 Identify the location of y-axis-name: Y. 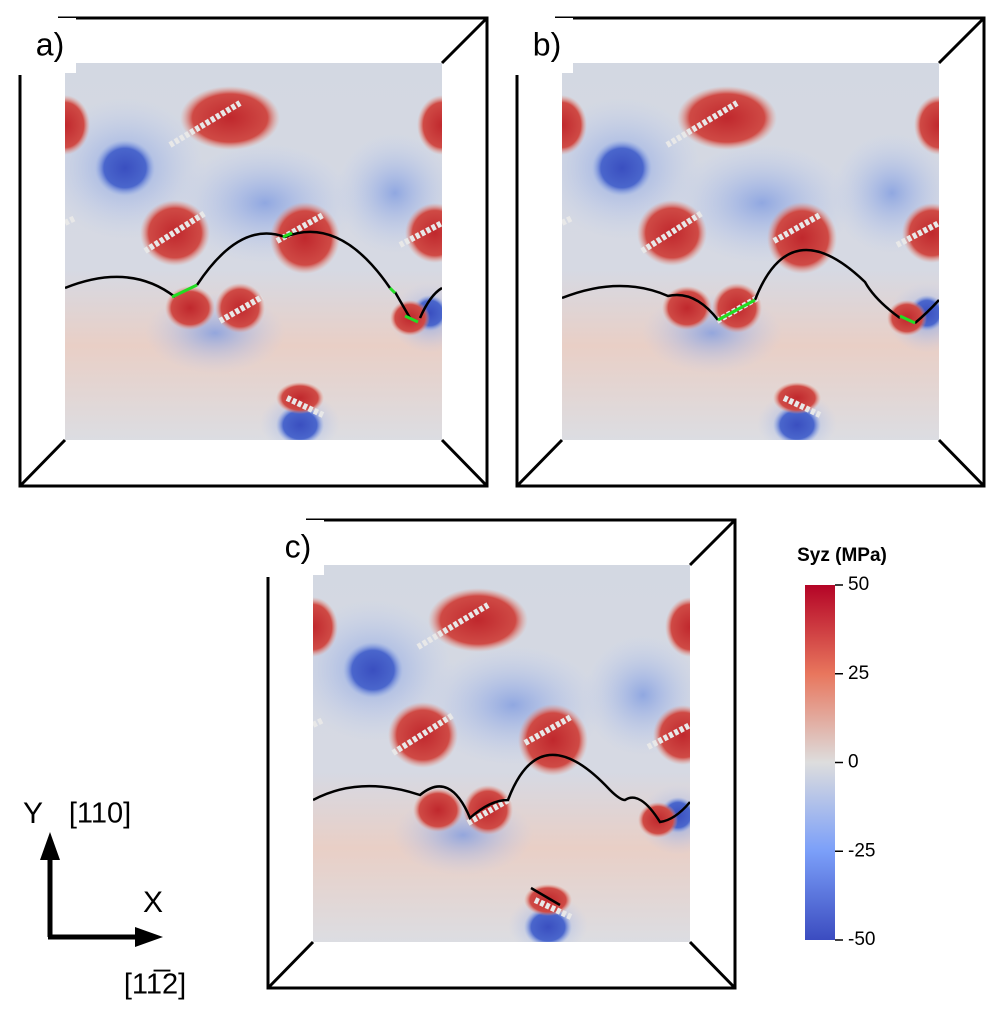
(33, 813).